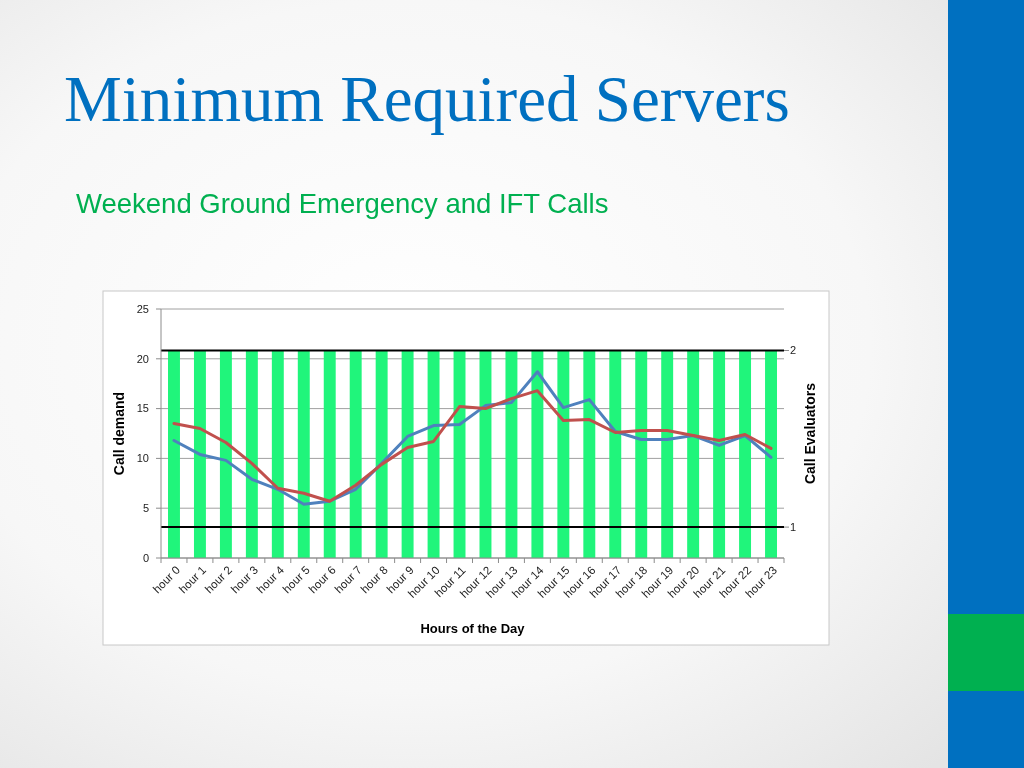 The image size is (1024, 768). Describe the element at coordinates (427, 99) in the screenshot. I see `chart-title: Minimum Required Servers` at that location.